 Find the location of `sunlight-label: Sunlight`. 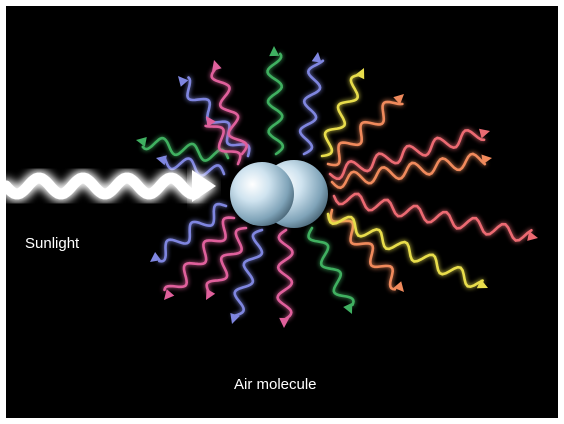

sunlight-label: Sunlight is located at coordinates (52, 243).